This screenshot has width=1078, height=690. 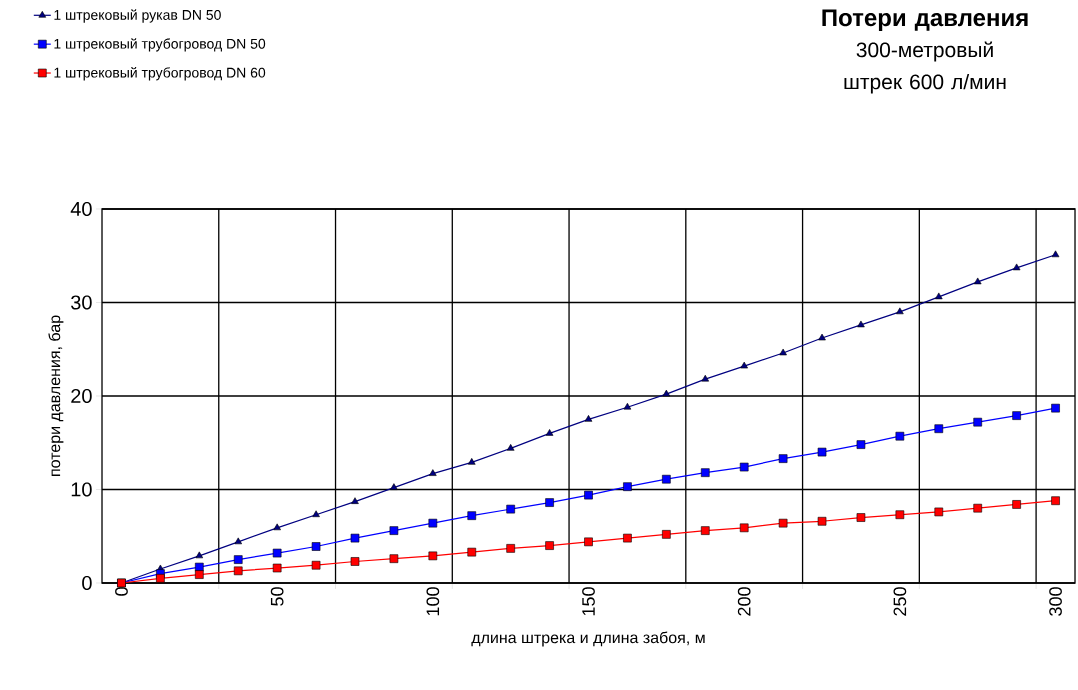 What do you see at coordinates (744, 601) in the screenshot?
I see `x-tick-label: 200` at bounding box center [744, 601].